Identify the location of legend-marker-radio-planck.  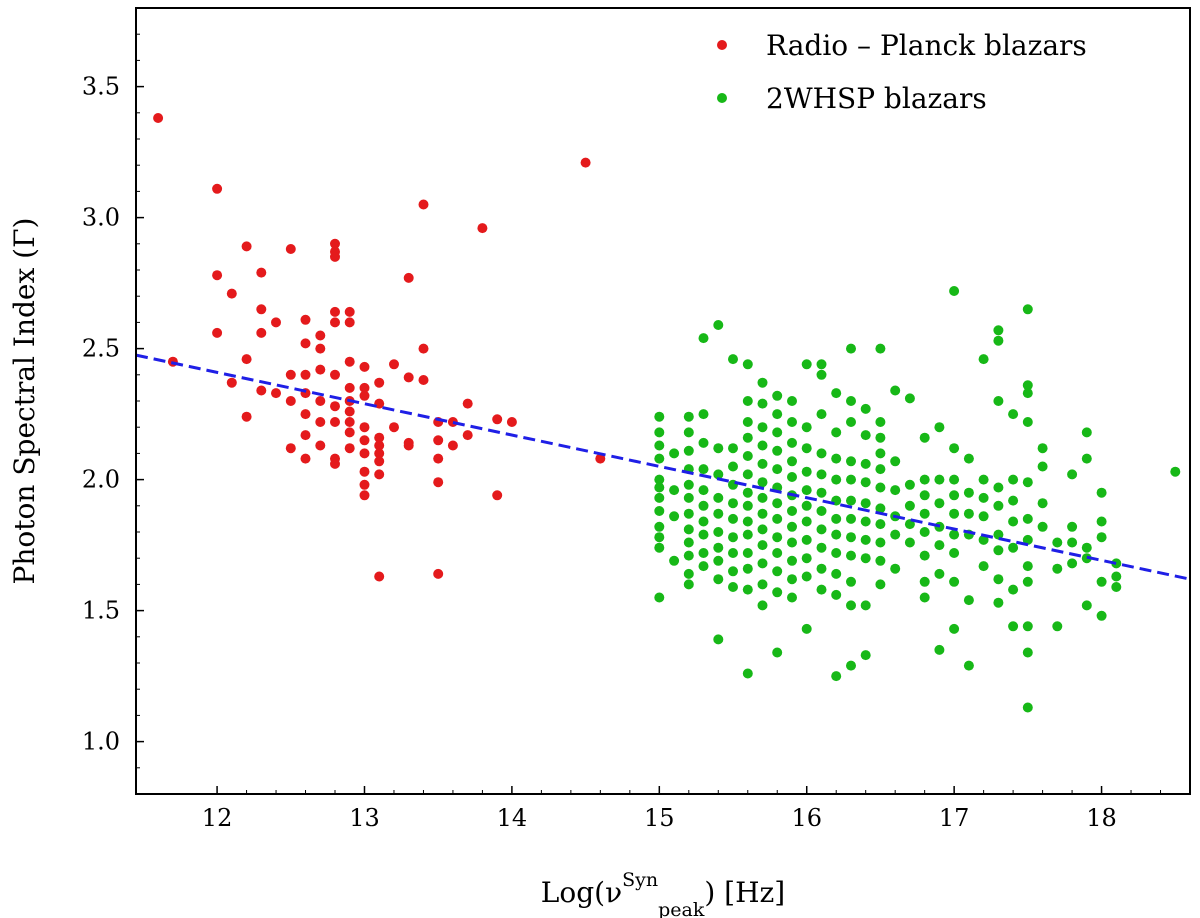
(722, 45).